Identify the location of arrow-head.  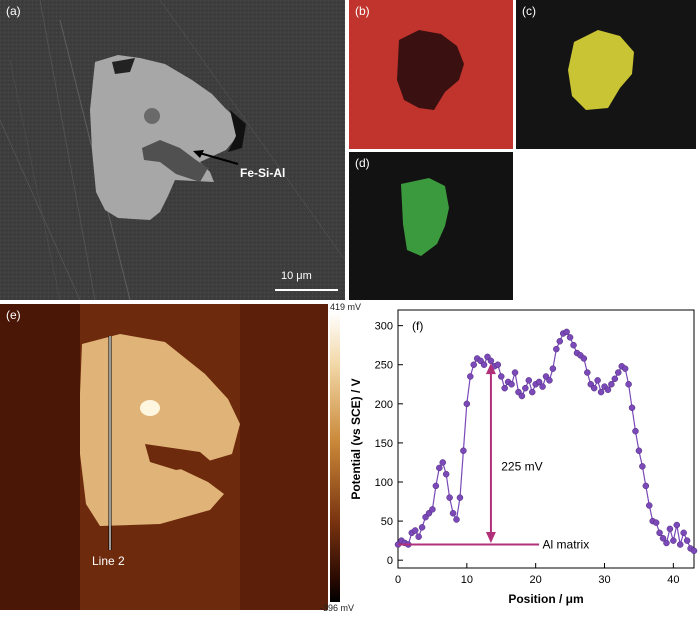
(198, 154).